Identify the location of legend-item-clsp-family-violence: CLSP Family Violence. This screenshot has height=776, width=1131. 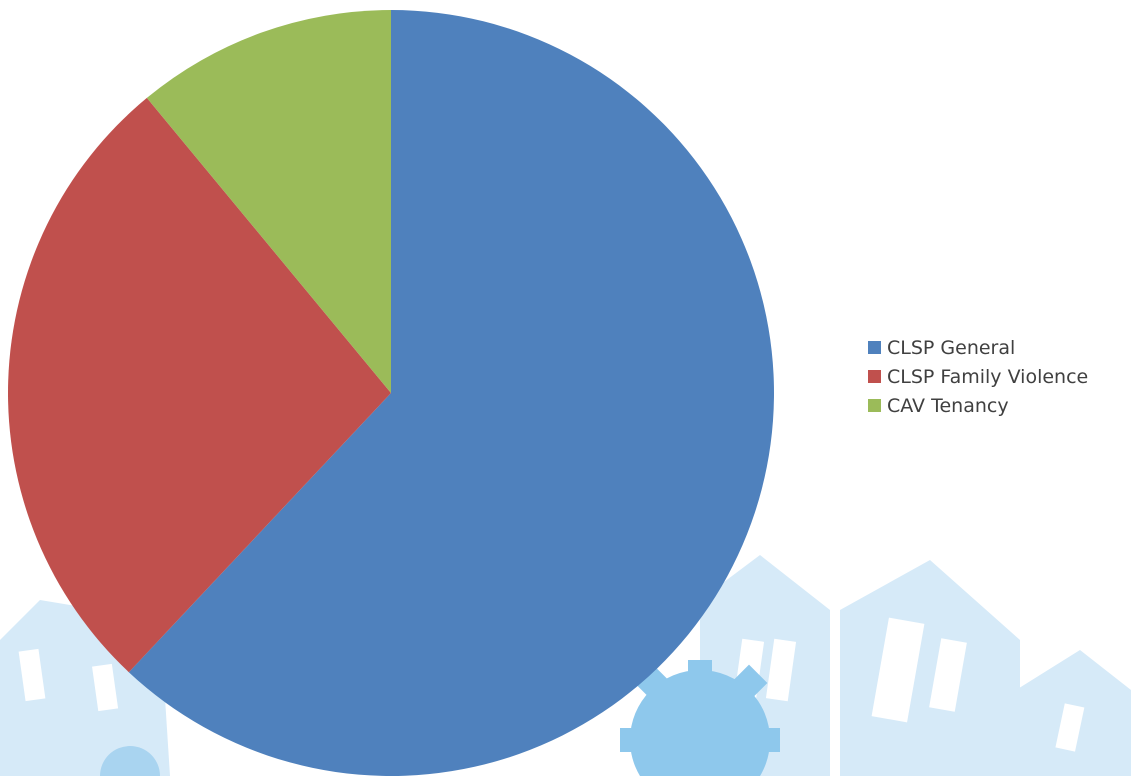
(998, 376).